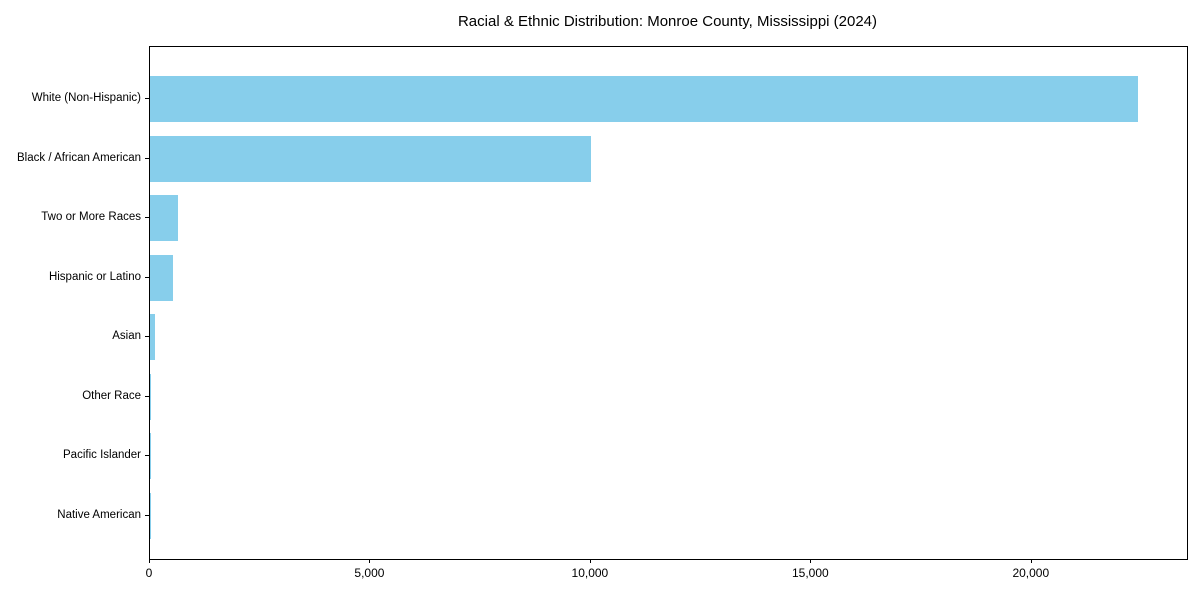 The image size is (1200, 600). Describe the element at coordinates (369, 573) in the screenshot. I see `x-axis-label-5000: 5,000` at that location.